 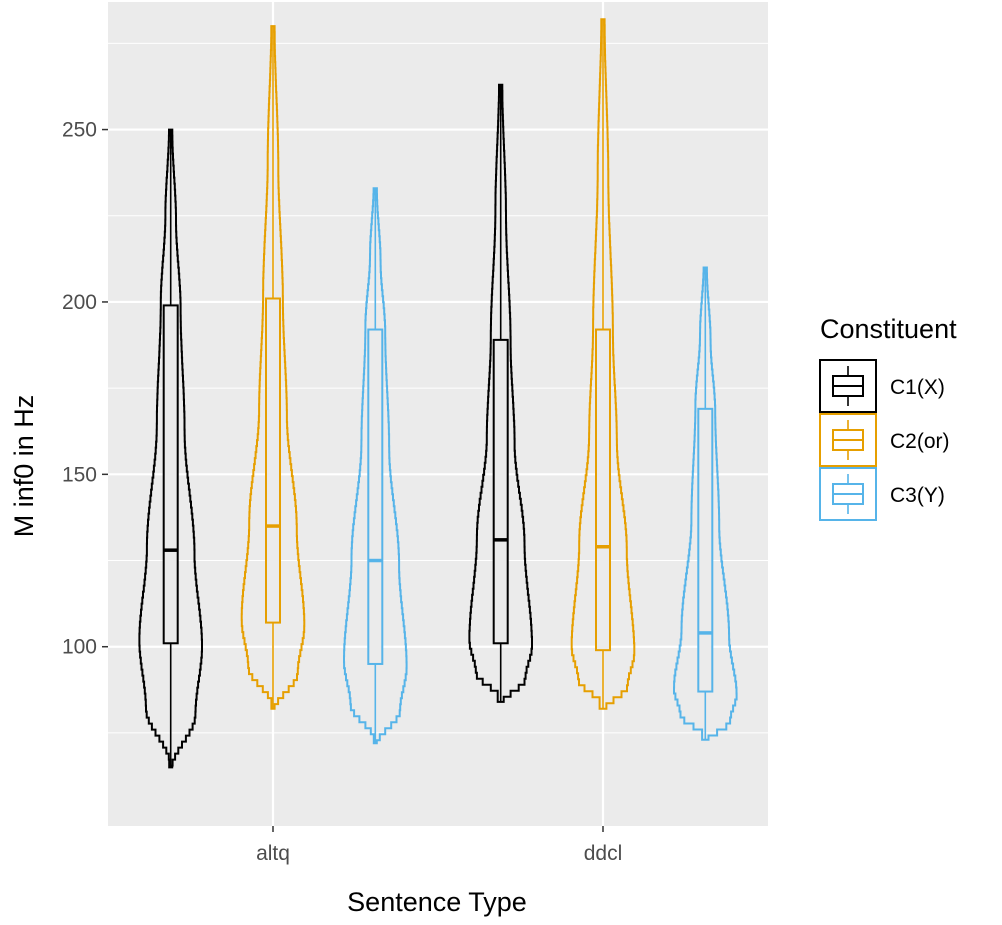 I want to click on legend: Constituent C1(X) C2(or) C3(Y), so click(x=888, y=417).